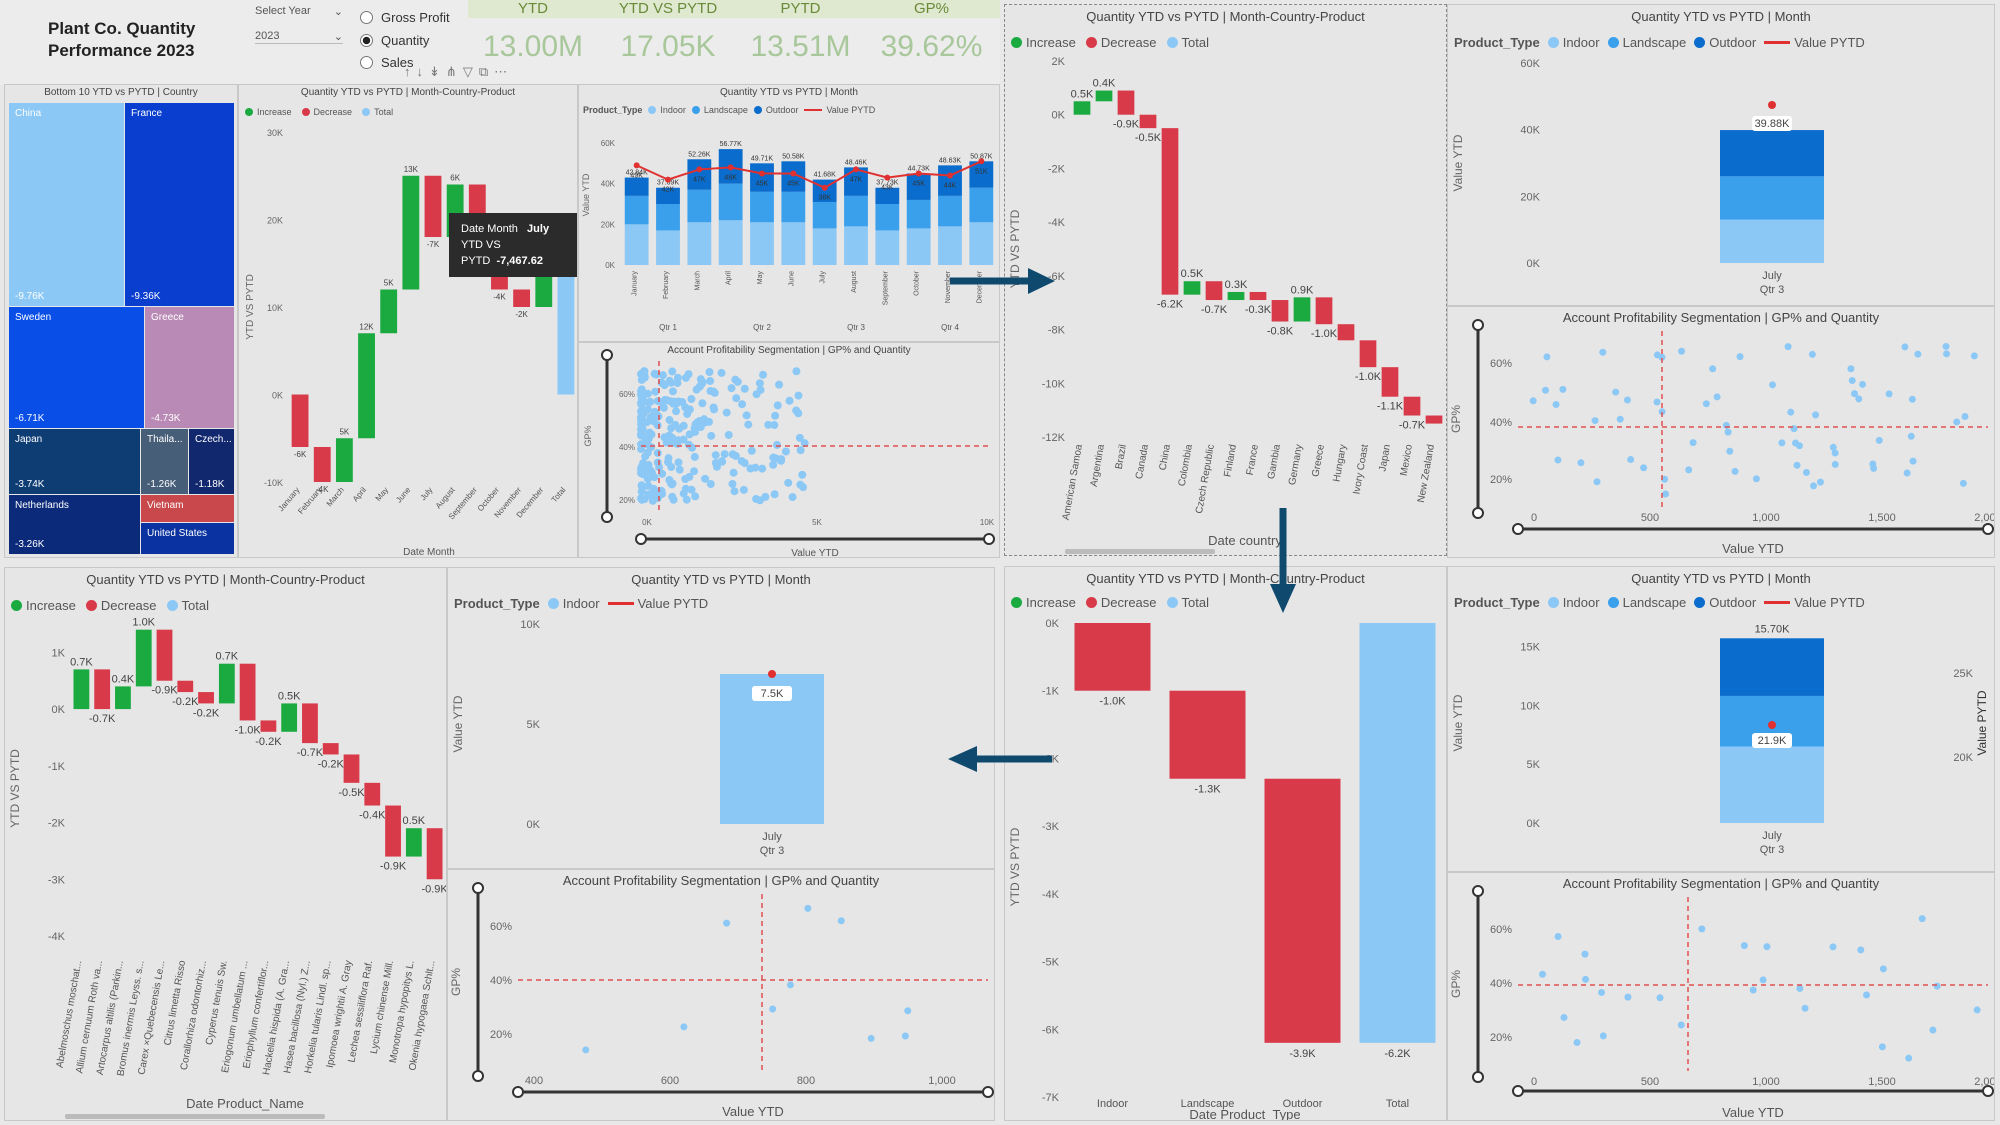 Image resolution: width=2000 pixels, height=1125 pixels. What do you see at coordinates (501, 71) in the screenshot?
I see `more-options-icon: ⋯` at bounding box center [501, 71].